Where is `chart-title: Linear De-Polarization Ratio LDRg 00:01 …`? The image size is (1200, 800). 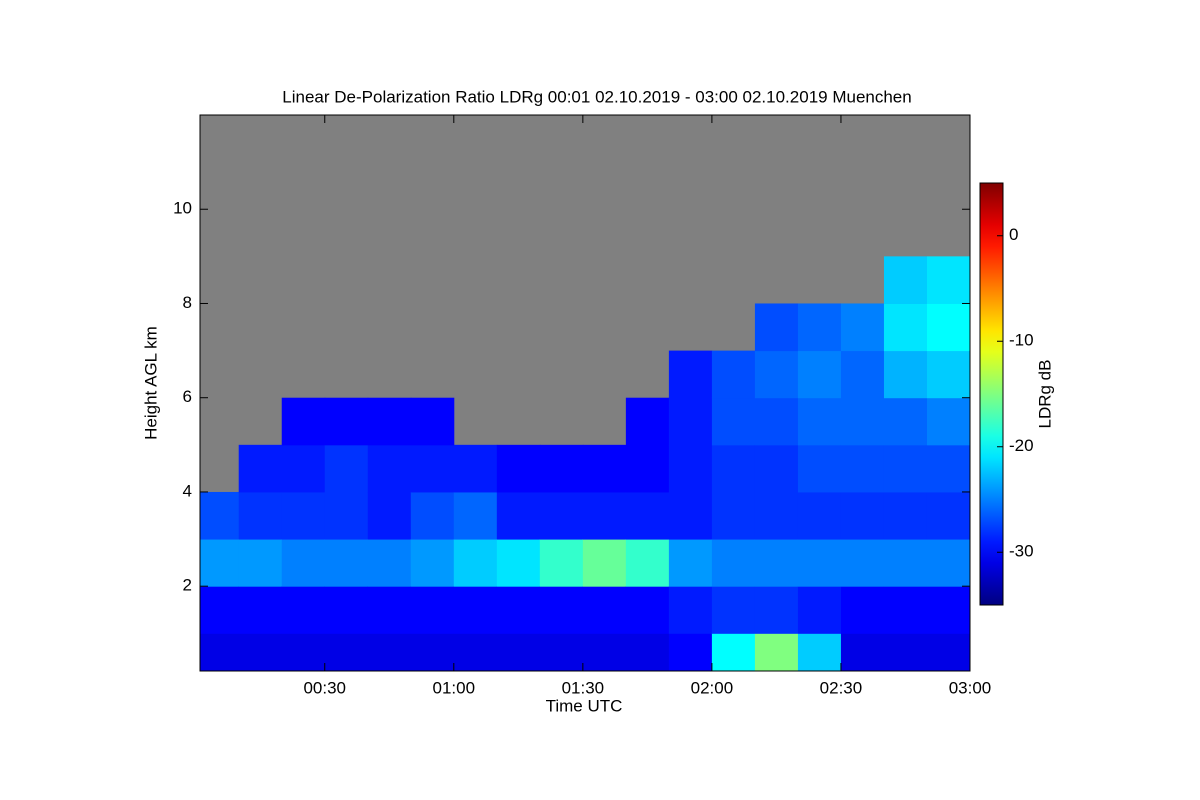 chart-title: Linear De-Polarization Ratio LDRg 00:01 … is located at coordinates (596, 96).